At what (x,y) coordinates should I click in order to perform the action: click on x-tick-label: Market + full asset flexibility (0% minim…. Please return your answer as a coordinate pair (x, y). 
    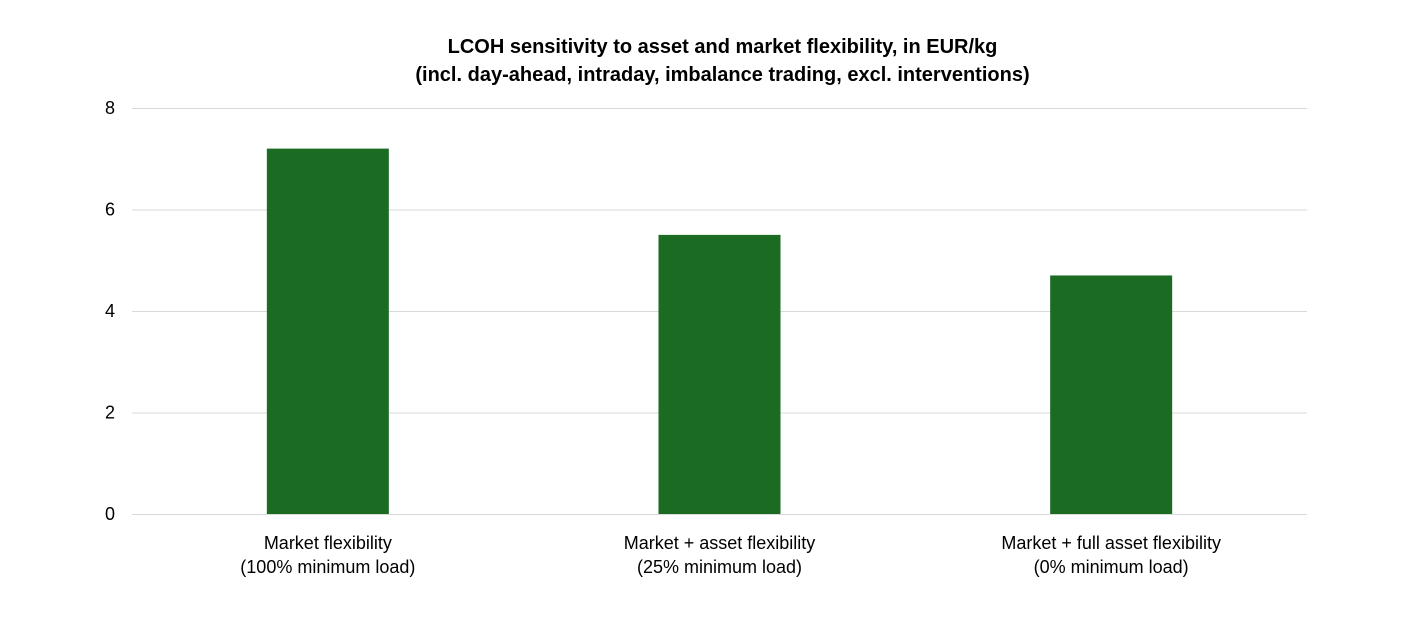
    Looking at the image, I should click on (1111, 555).